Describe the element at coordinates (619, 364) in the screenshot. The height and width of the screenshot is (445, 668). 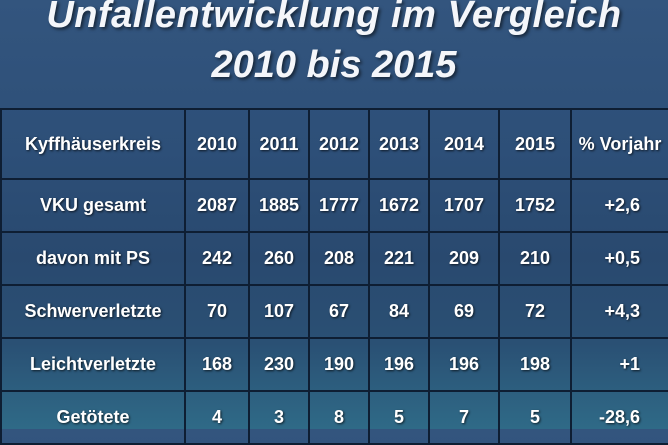
I see `cell-change: +1` at that location.